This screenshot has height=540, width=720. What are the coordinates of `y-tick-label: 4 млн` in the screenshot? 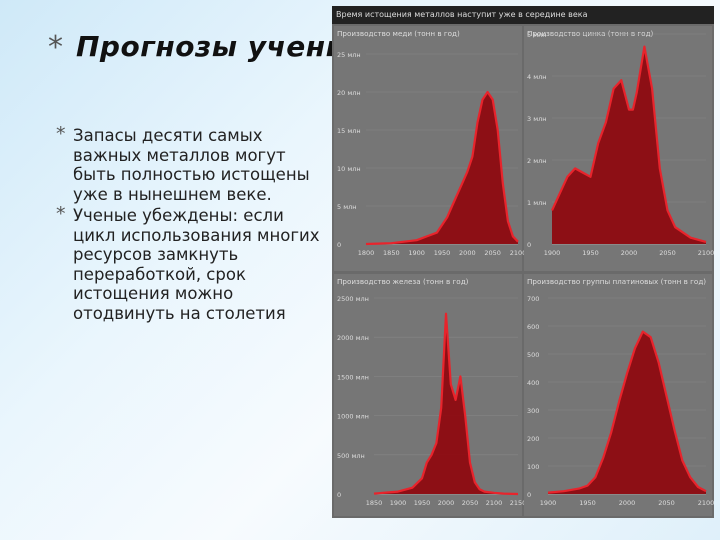 It's located at (537, 77).